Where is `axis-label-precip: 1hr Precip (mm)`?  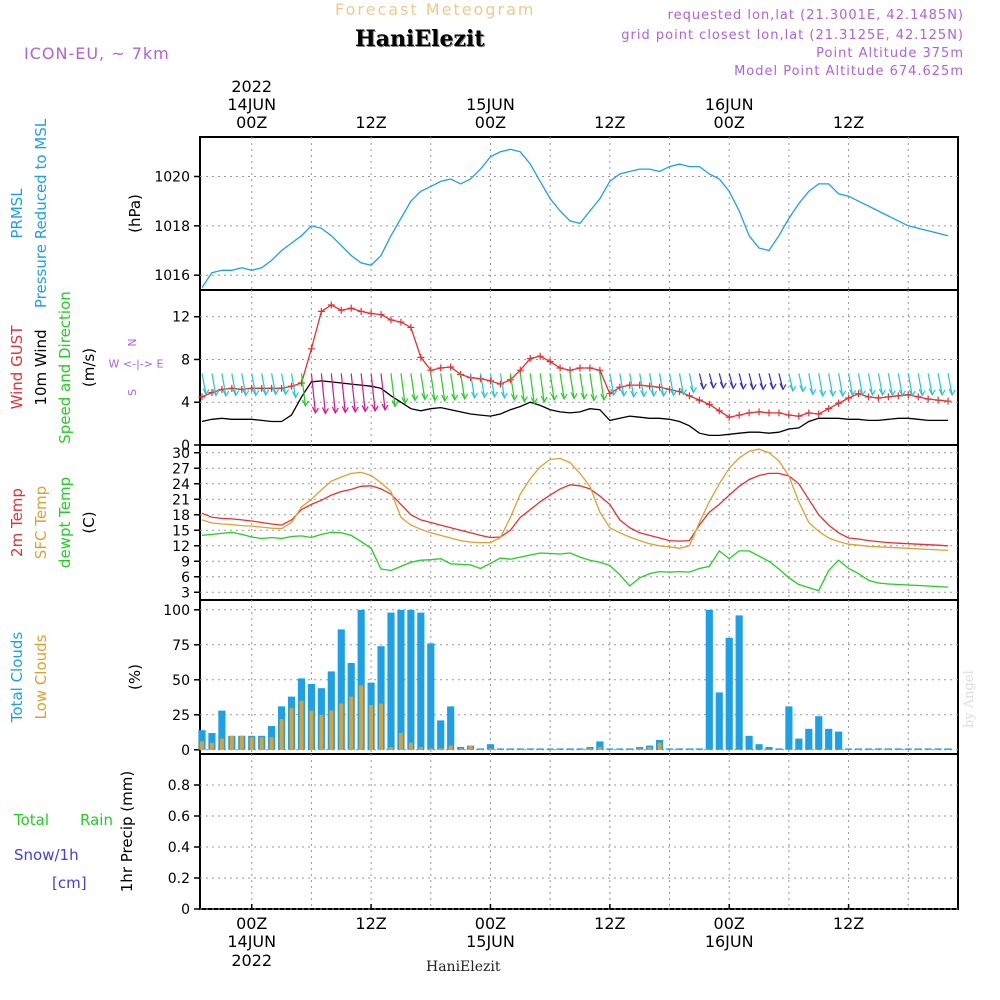 axis-label-precip: 1hr Precip (mm) is located at coordinates (127, 831).